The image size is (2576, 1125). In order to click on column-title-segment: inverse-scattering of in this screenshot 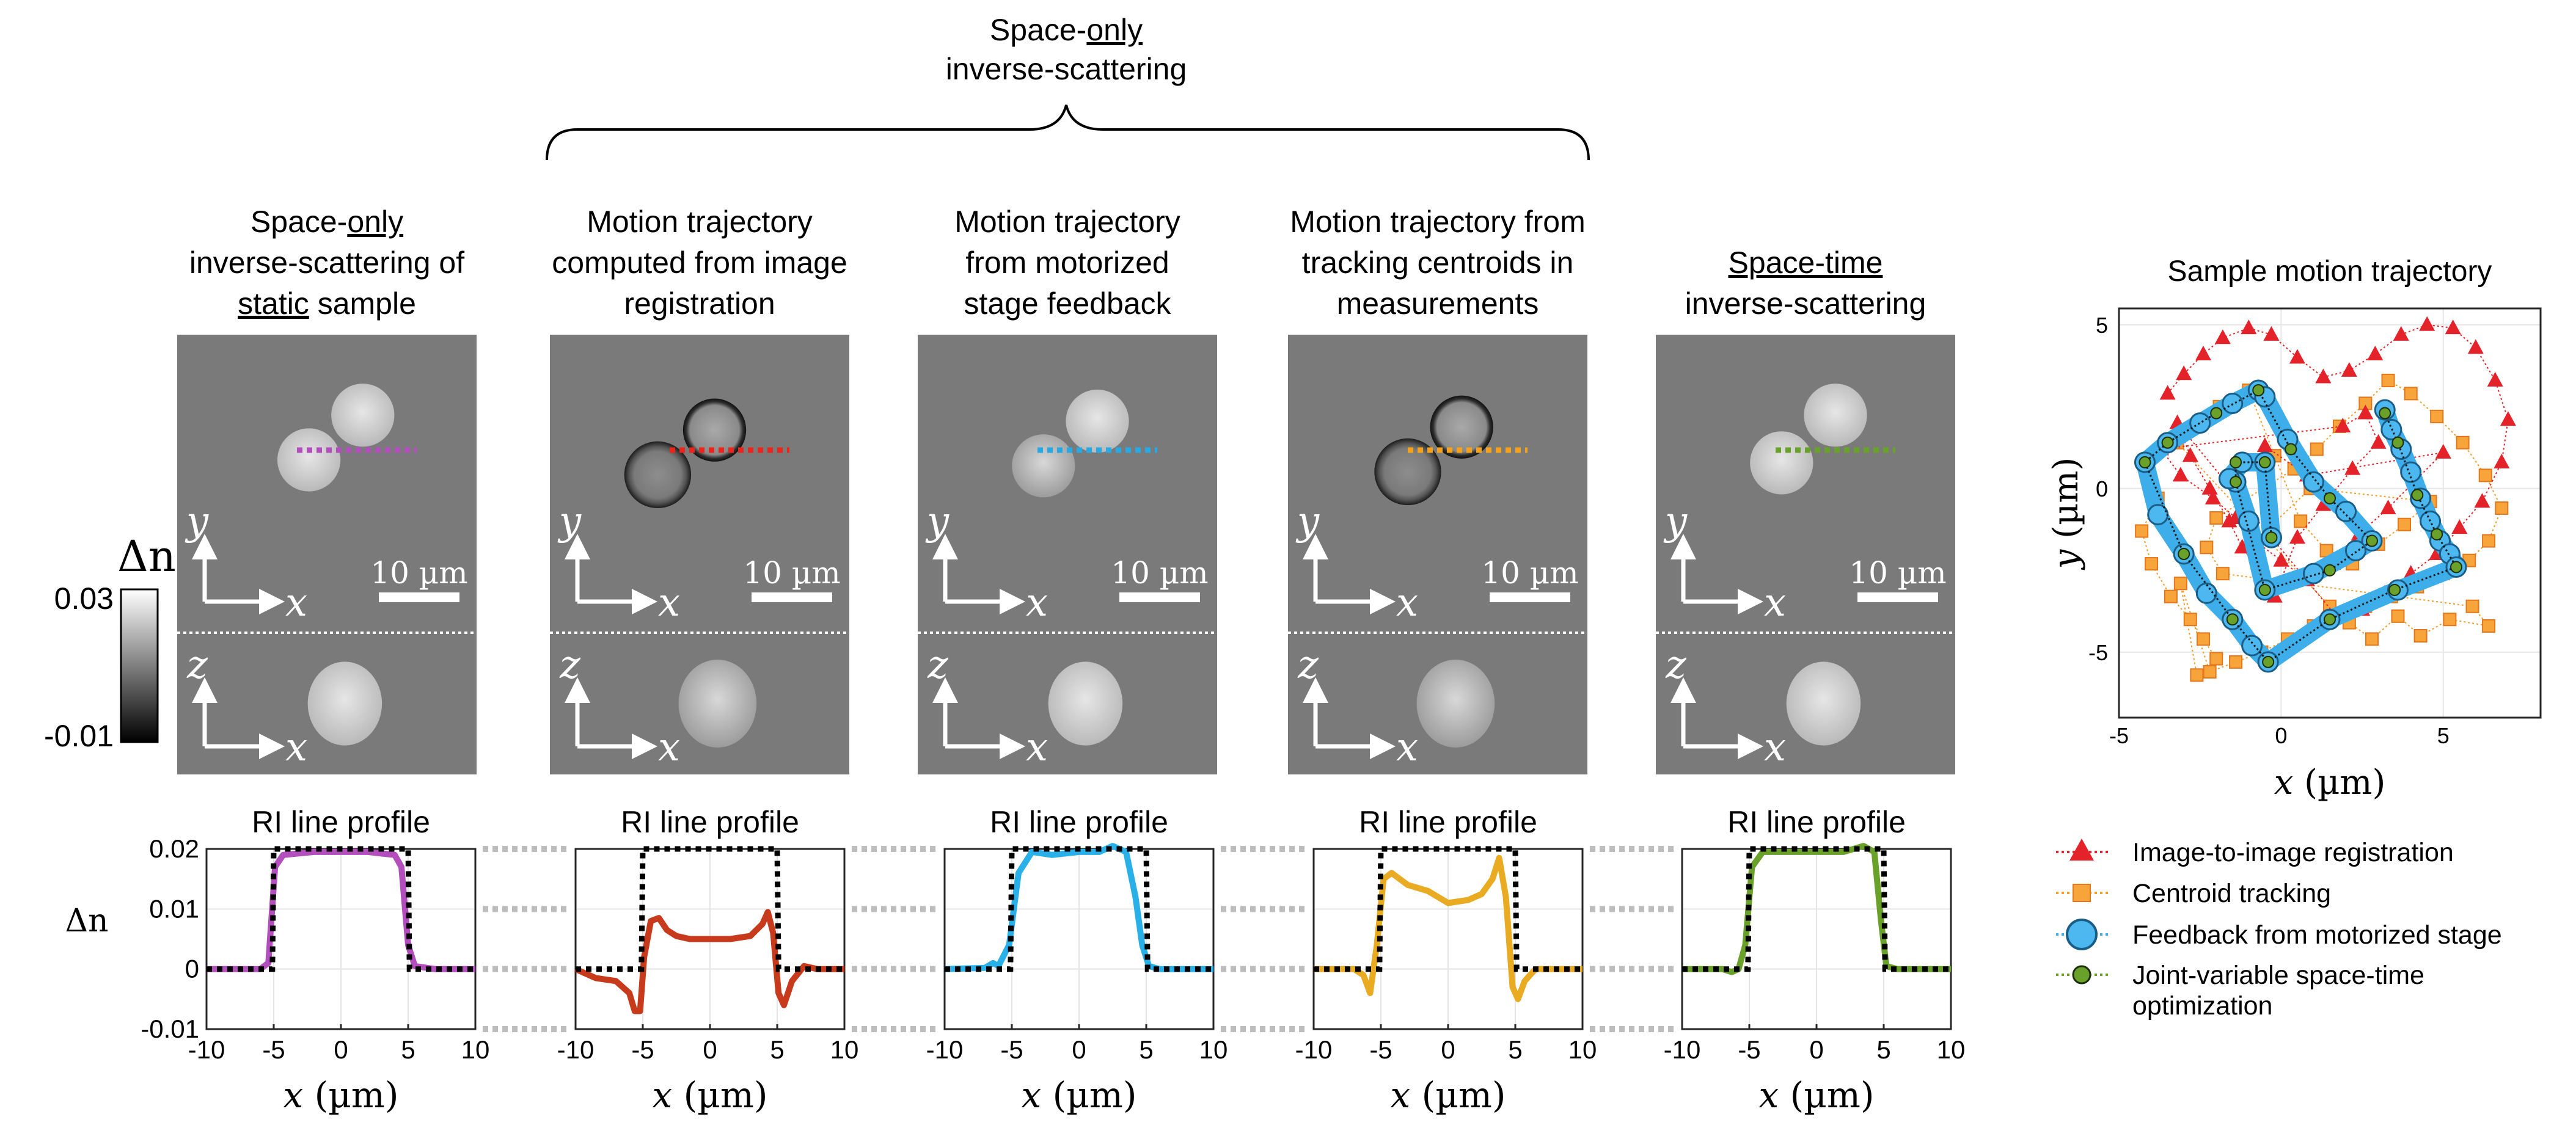, I will do `click(326, 263)`.